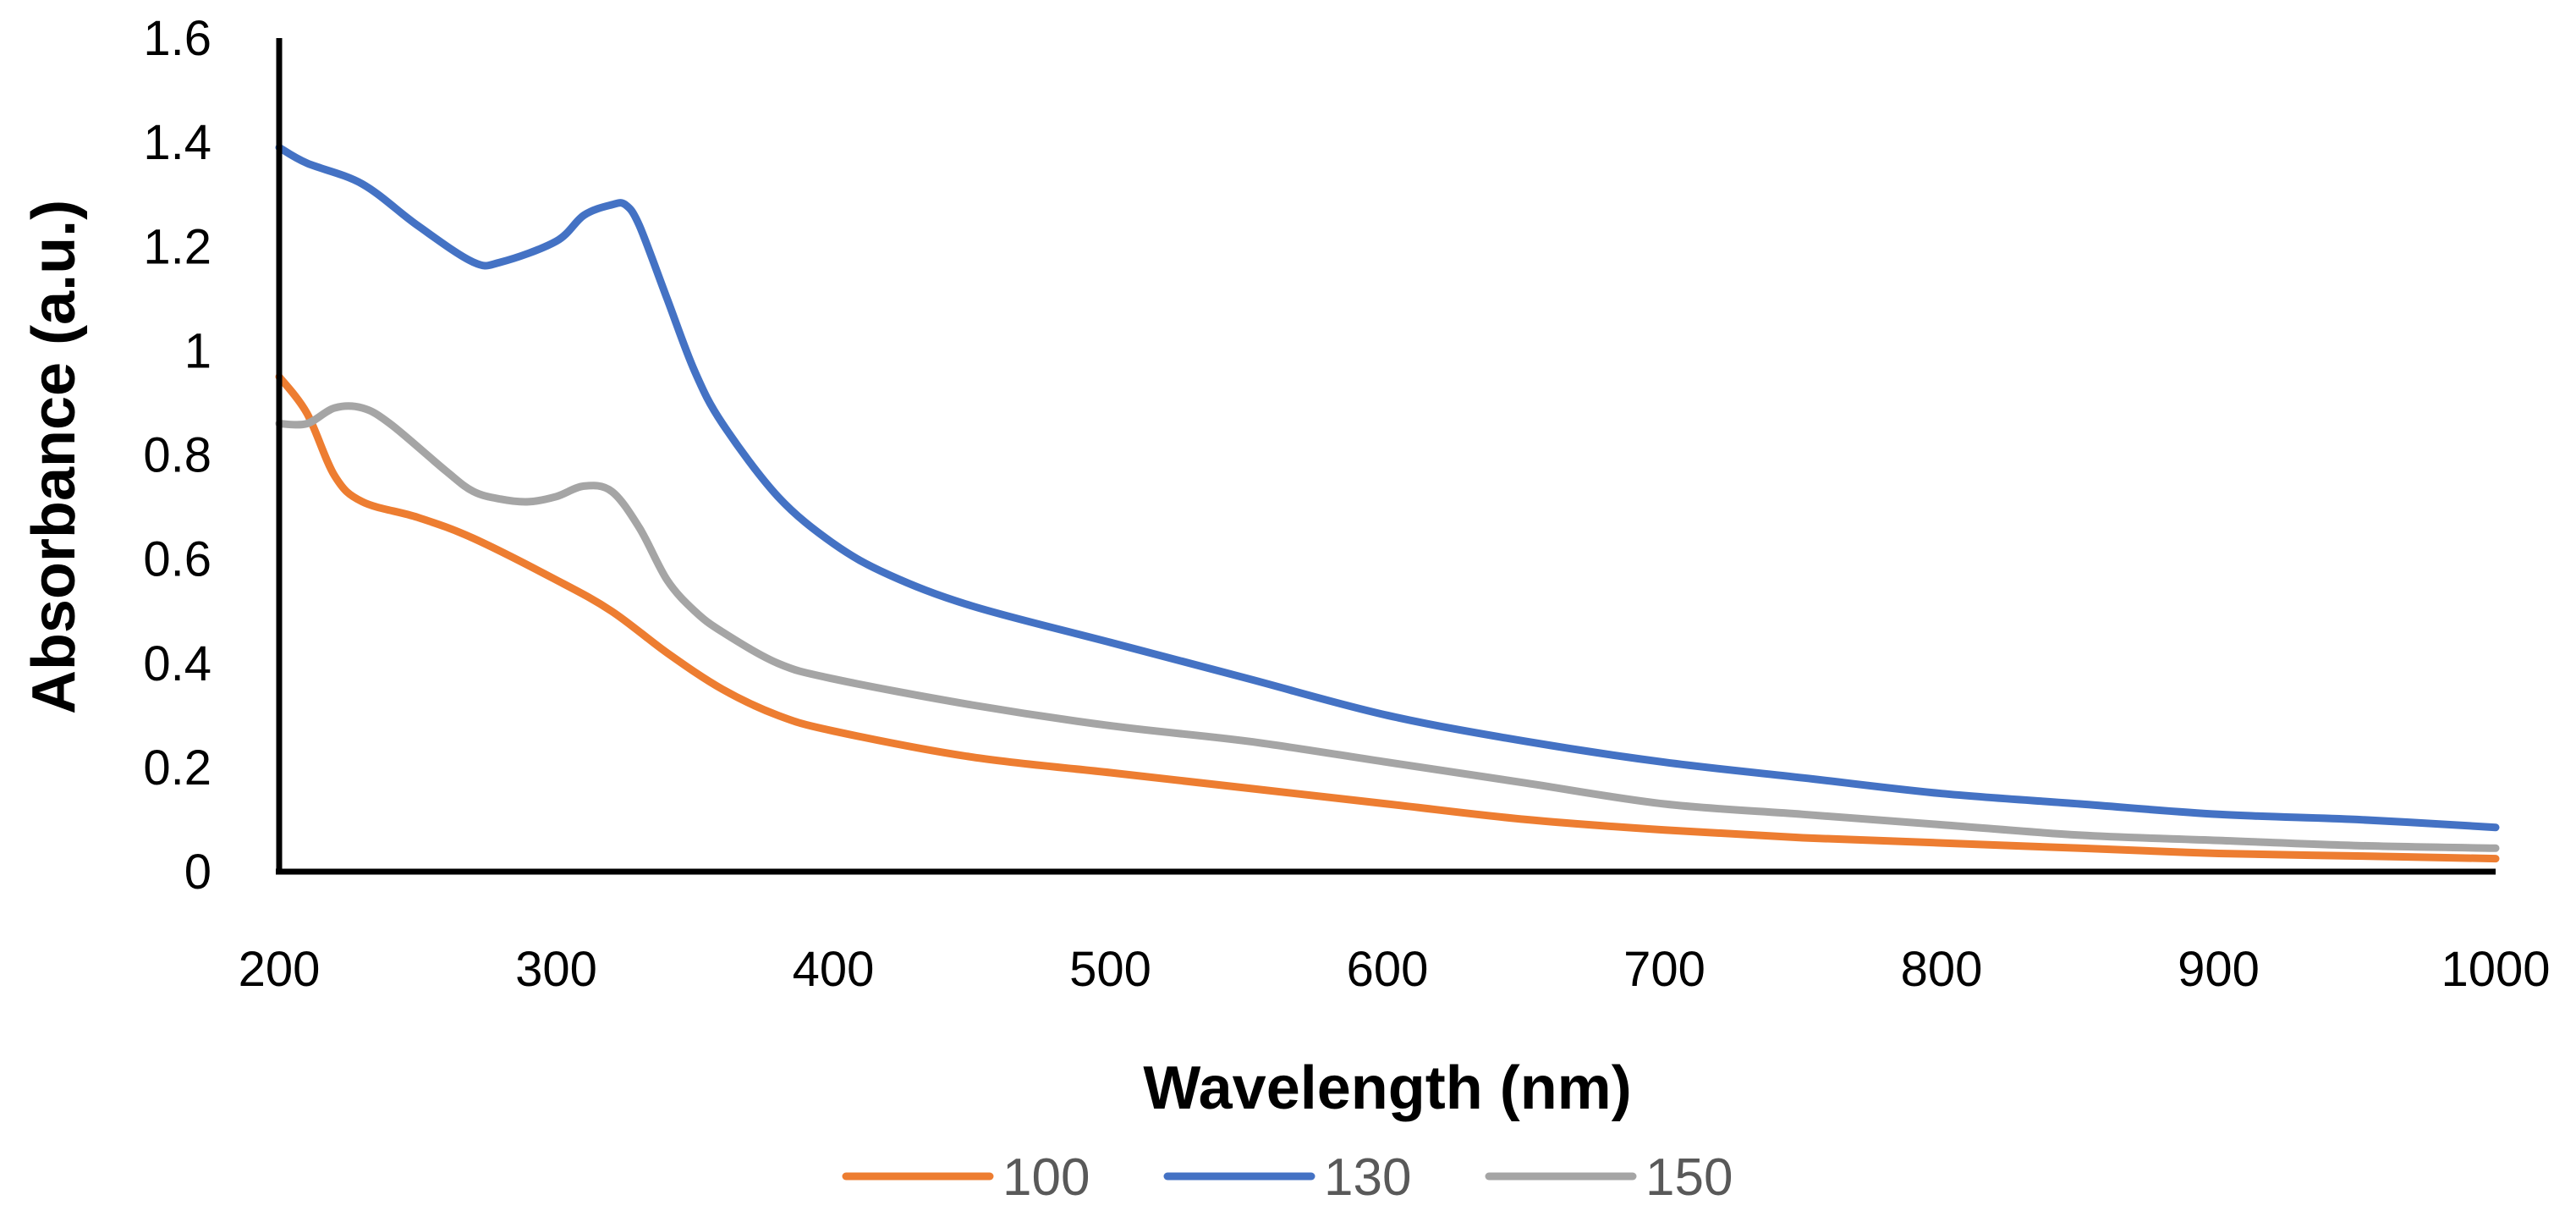 The height and width of the screenshot is (1211, 2576). I want to click on x-tick-label: 400, so click(834, 969).